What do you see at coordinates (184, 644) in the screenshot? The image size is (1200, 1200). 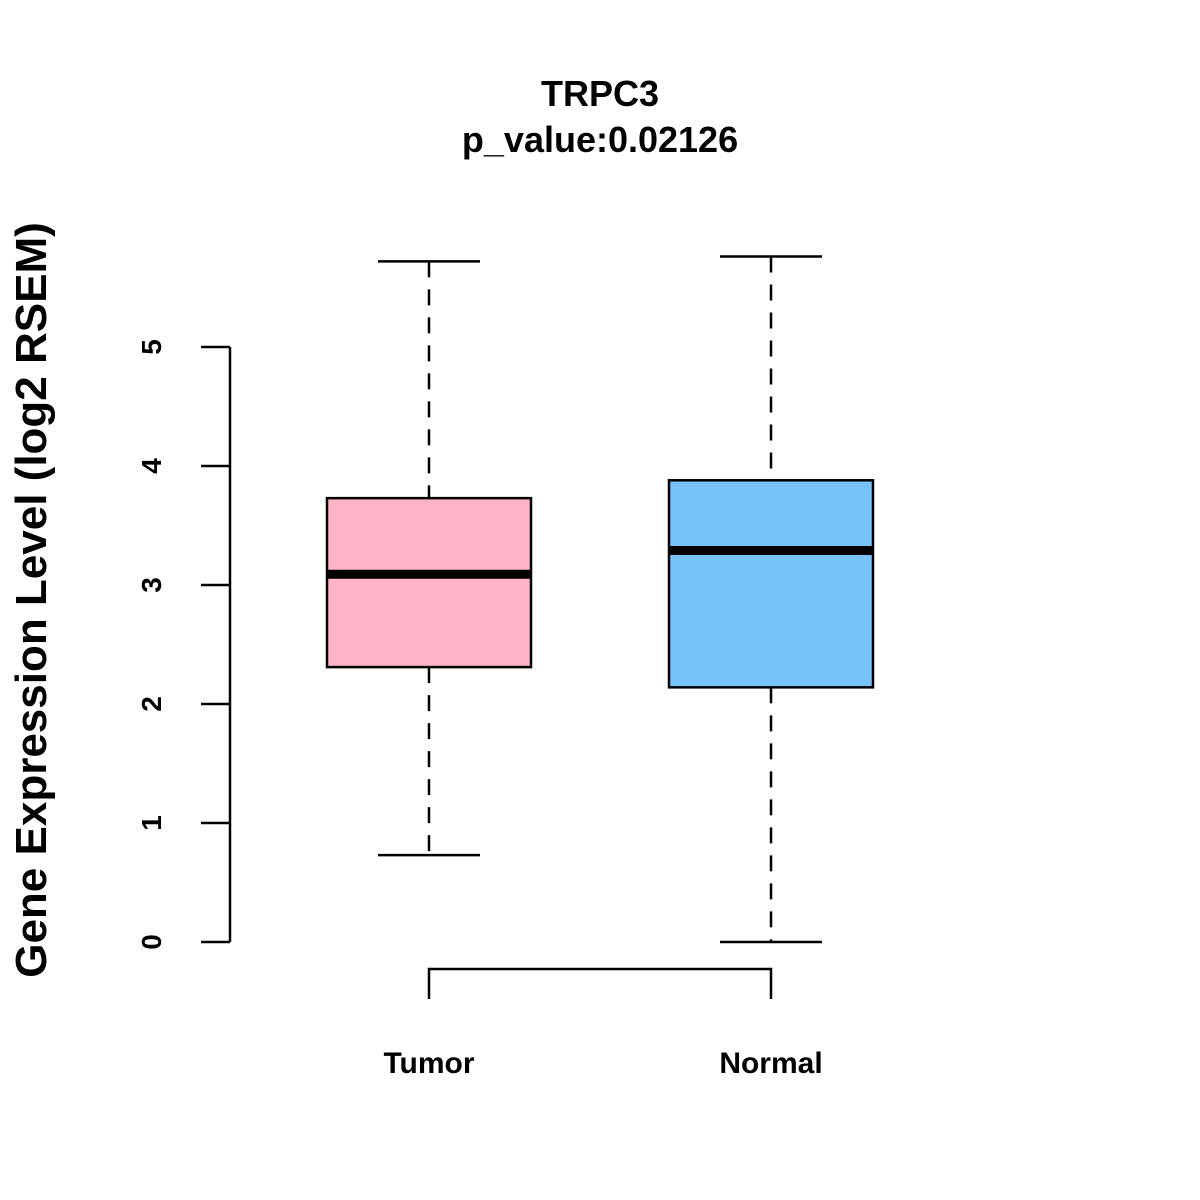 I see `y-axis: 0 1 2 3 4 5` at bounding box center [184, 644].